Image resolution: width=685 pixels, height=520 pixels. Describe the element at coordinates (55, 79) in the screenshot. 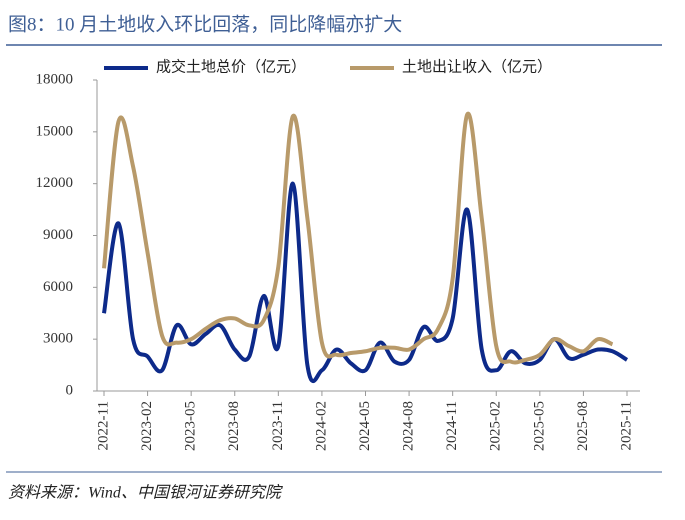

I see `y-tick-label: 18000` at that location.